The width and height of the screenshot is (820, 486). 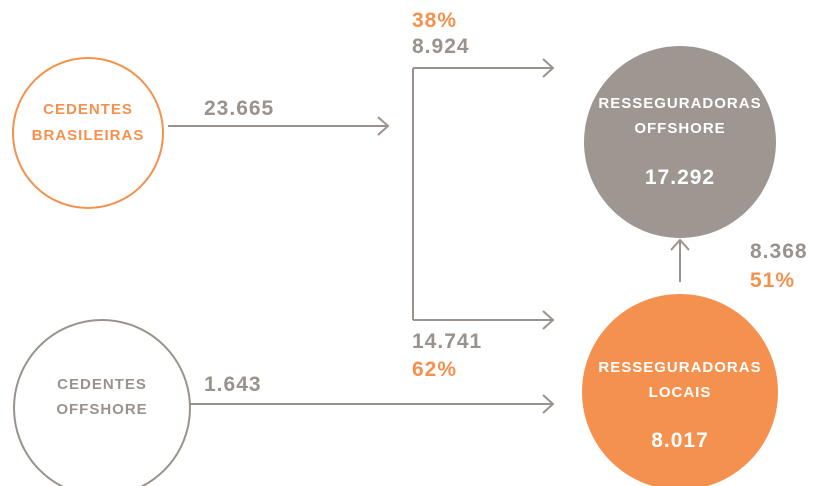 I want to click on node-label: LOCAIS, so click(x=680, y=392).